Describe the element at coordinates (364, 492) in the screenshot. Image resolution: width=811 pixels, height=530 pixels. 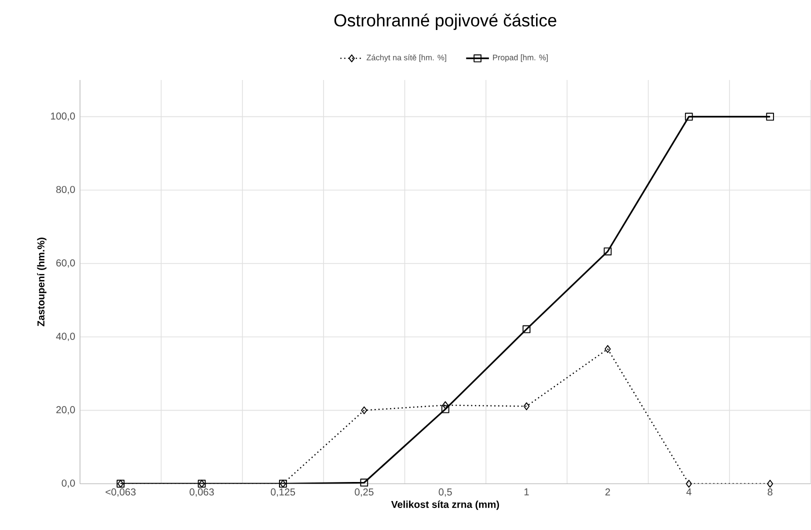
I see `x-tick-label: 0,25` at that location.